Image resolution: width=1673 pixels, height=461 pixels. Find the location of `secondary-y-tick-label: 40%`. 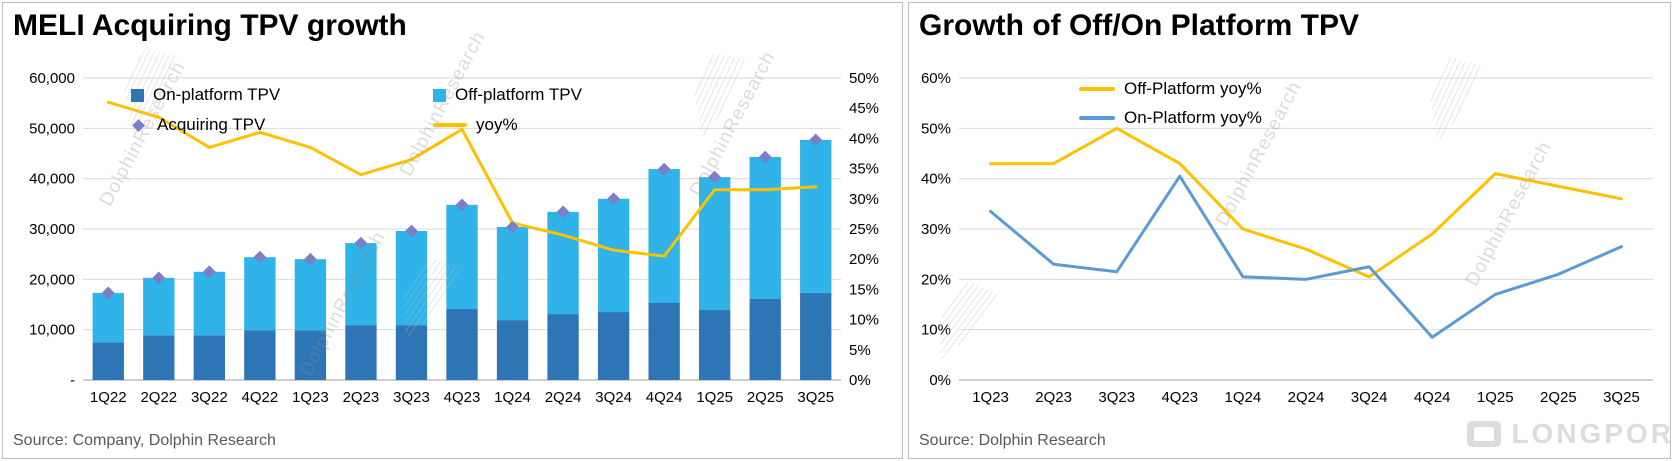

secondary-y-tick-label: 40% is located at coordinates (864, 138).